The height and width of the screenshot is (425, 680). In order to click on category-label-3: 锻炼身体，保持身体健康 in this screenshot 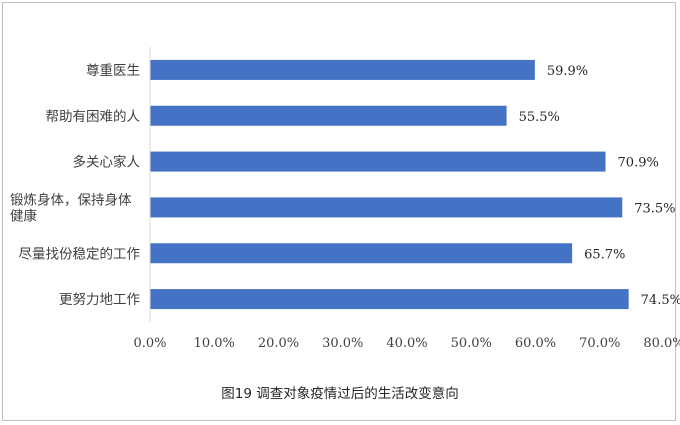, I will do `click(71, 208)`.